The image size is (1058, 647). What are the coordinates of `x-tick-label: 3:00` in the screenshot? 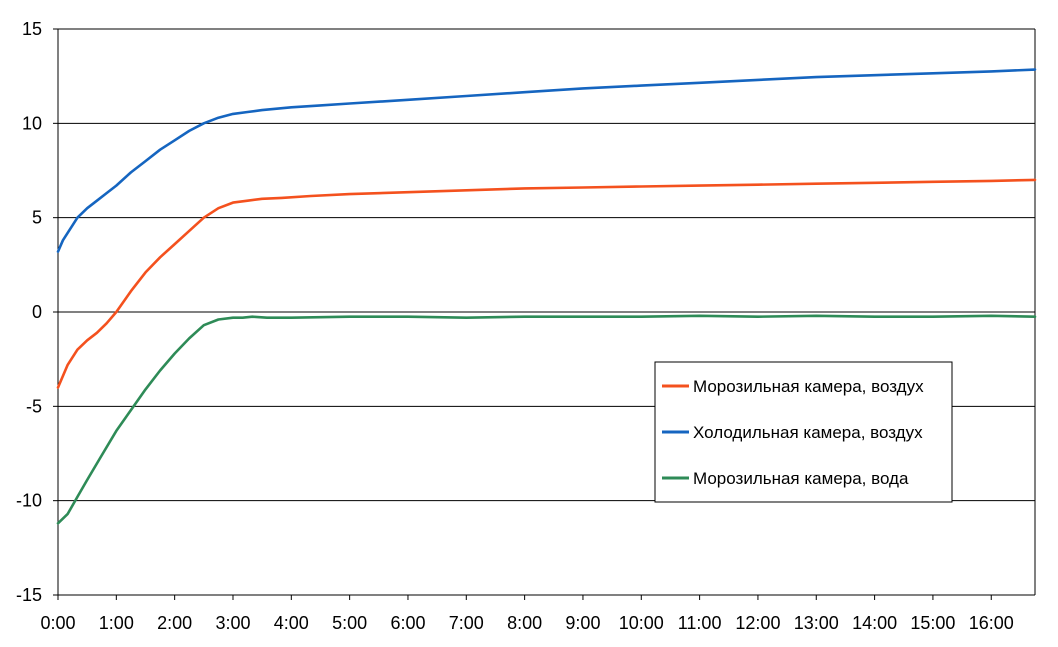 It's located at (232, 623).